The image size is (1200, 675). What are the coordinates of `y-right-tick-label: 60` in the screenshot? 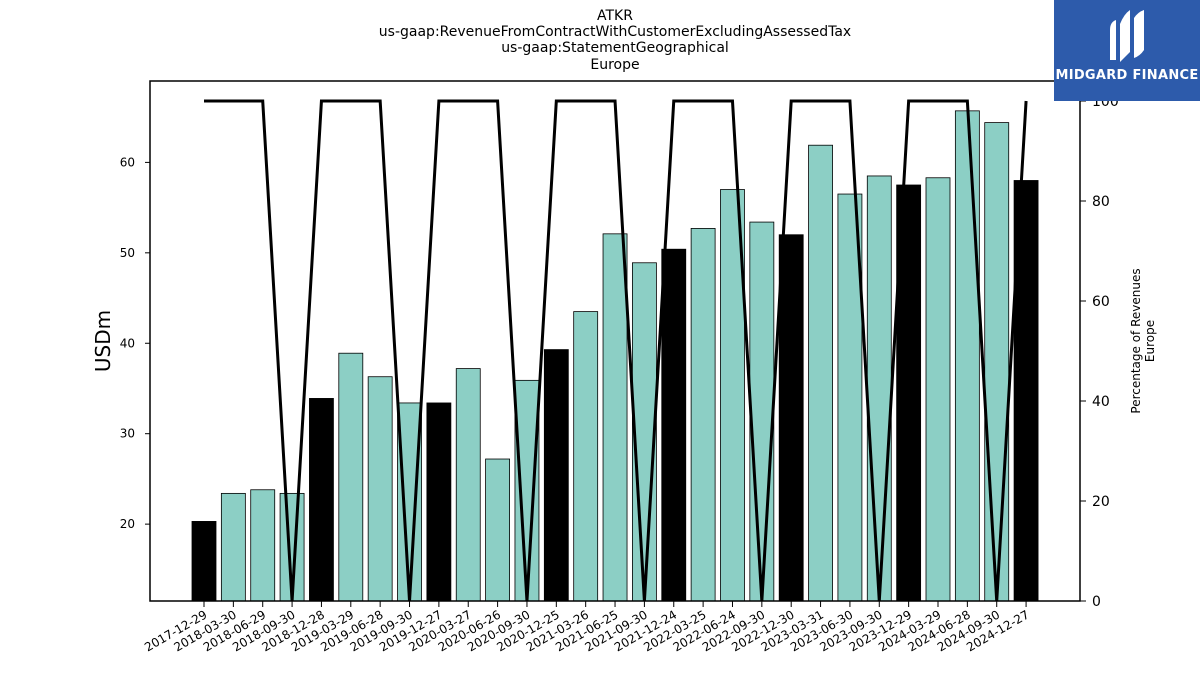 It's located at (1101, 302).